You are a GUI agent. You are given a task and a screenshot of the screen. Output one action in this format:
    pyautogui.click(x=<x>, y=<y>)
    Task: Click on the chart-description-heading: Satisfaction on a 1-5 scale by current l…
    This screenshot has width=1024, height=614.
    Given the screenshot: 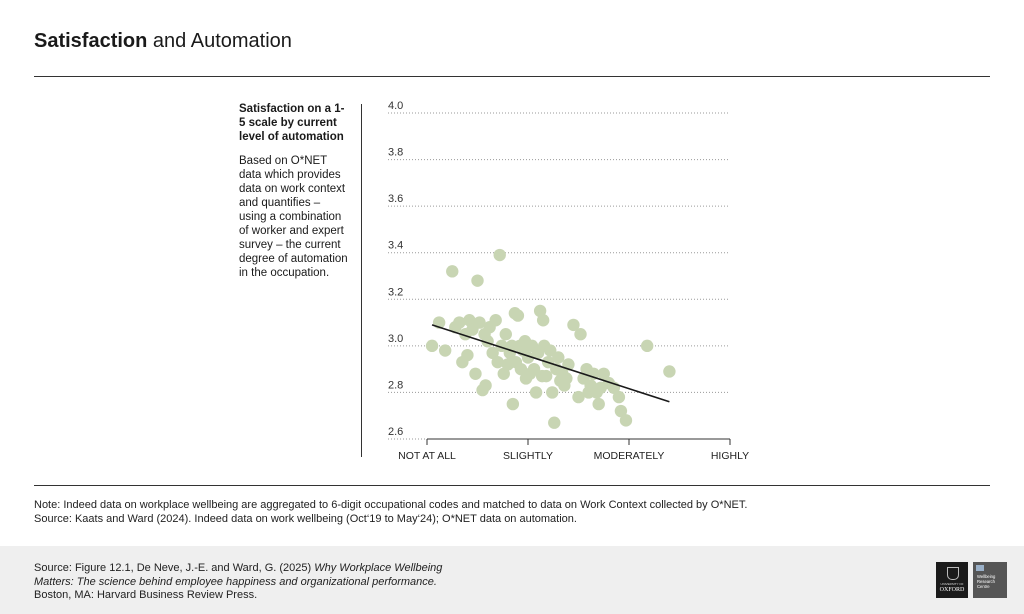 What is the action you would take?
    pyautogui.click(x=292, y=123)
    